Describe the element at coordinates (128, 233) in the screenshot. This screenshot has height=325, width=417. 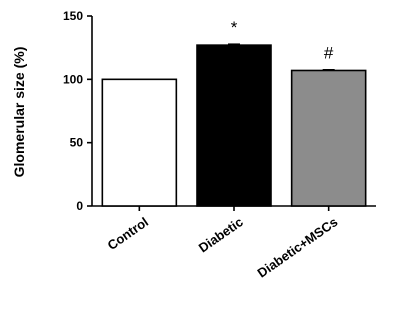
I see `x-tick-label-control: Control` at that location.